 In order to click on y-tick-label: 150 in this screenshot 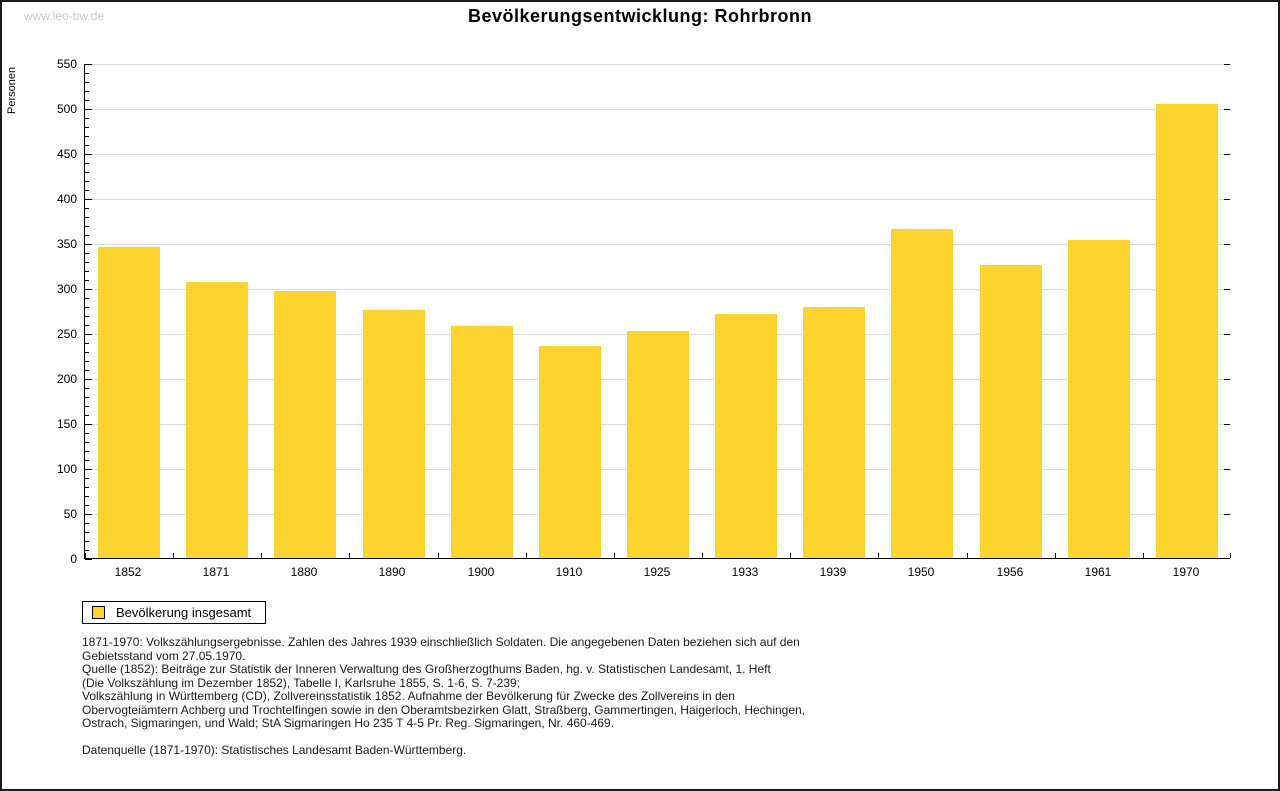, I will do `click(66, 424)`.